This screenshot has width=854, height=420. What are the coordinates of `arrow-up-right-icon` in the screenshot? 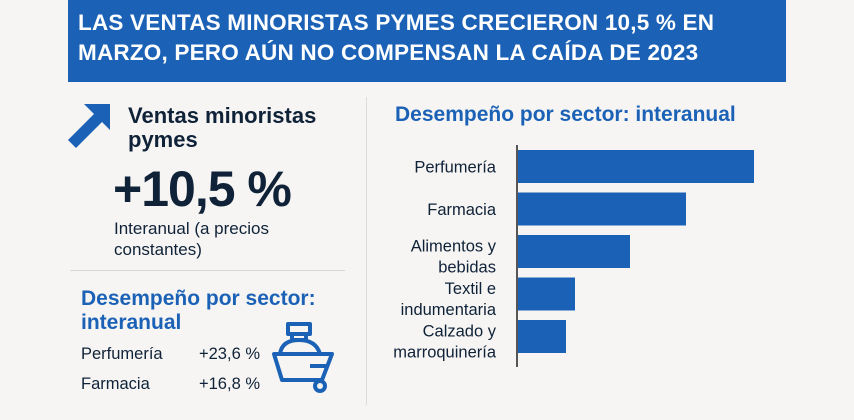 It's located at (89, 126).